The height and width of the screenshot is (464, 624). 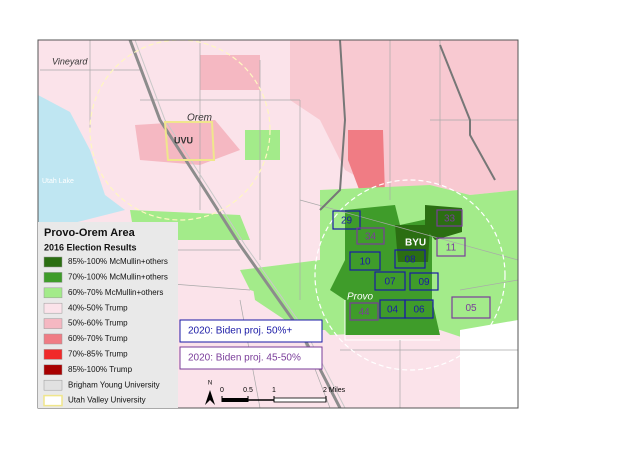 I want to click on precinct-label: 10, so click(x=365, y=262).